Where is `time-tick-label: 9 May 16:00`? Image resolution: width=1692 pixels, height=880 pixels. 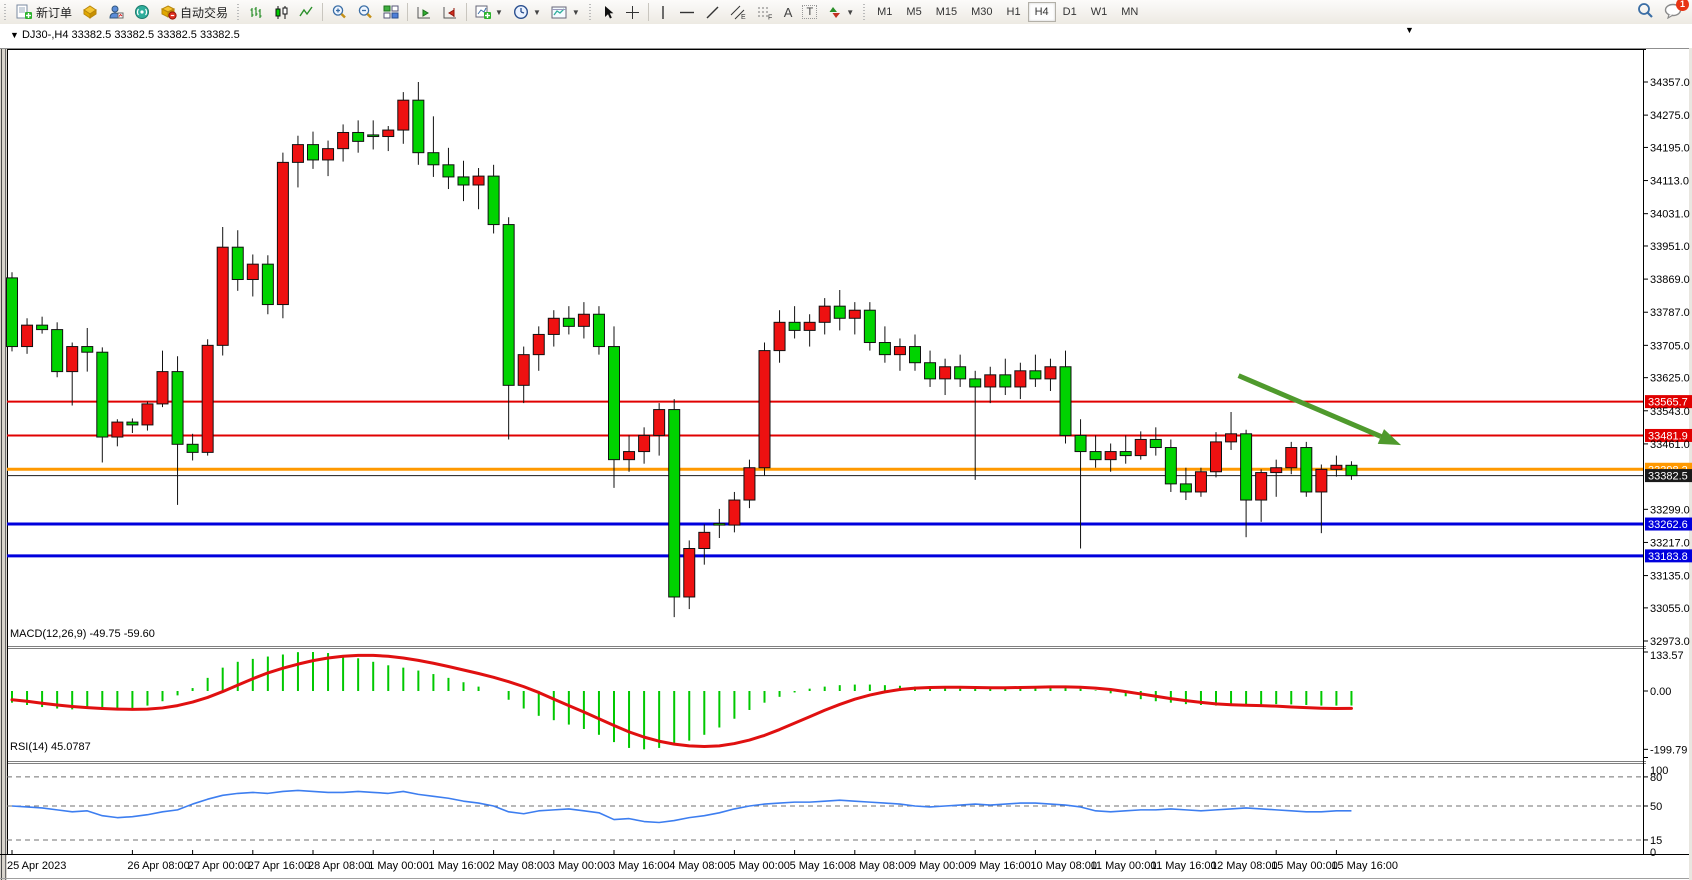
time-tick-label: 9 May 16:00 is located at coordinates (1000, 866).